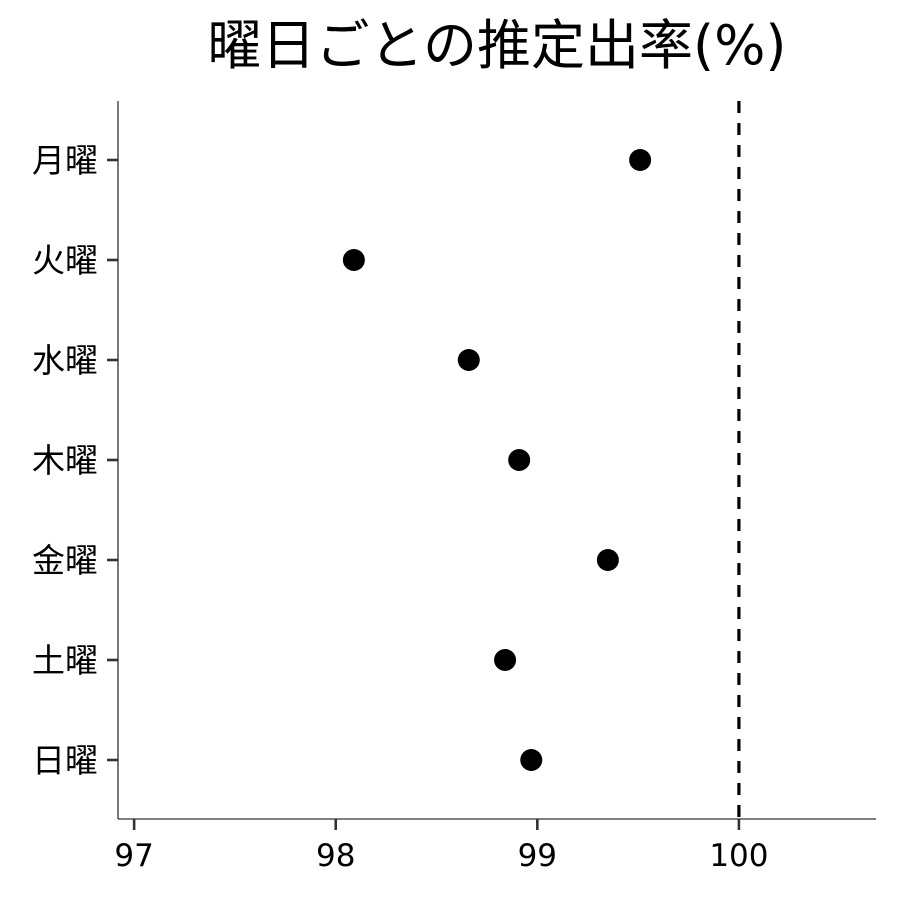  I want to click on x-tick-label: 99, so click(537, 856).